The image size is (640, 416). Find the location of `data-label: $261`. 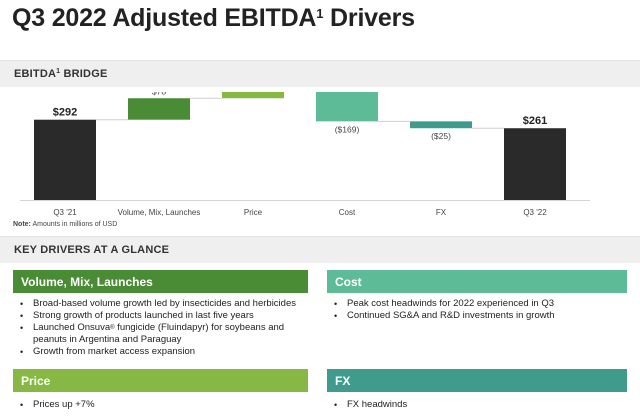

data-label: $261 is located at coordinates (535, 121).